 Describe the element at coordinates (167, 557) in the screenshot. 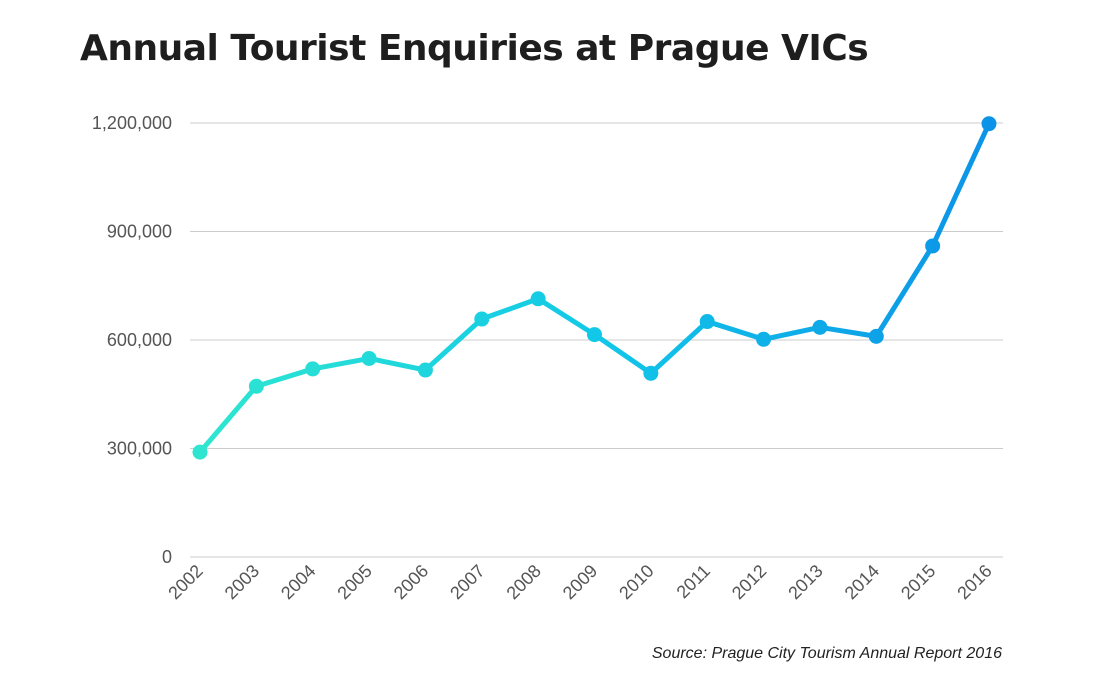

I see `y-tick-label: 0` at that location.